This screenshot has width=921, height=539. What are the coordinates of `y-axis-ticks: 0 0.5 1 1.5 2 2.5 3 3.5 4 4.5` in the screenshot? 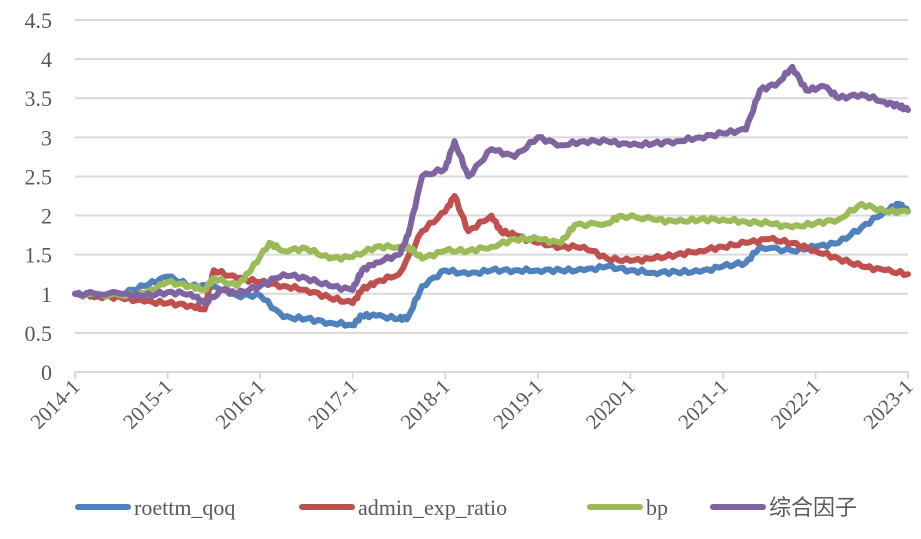 It's located at (39, 196).